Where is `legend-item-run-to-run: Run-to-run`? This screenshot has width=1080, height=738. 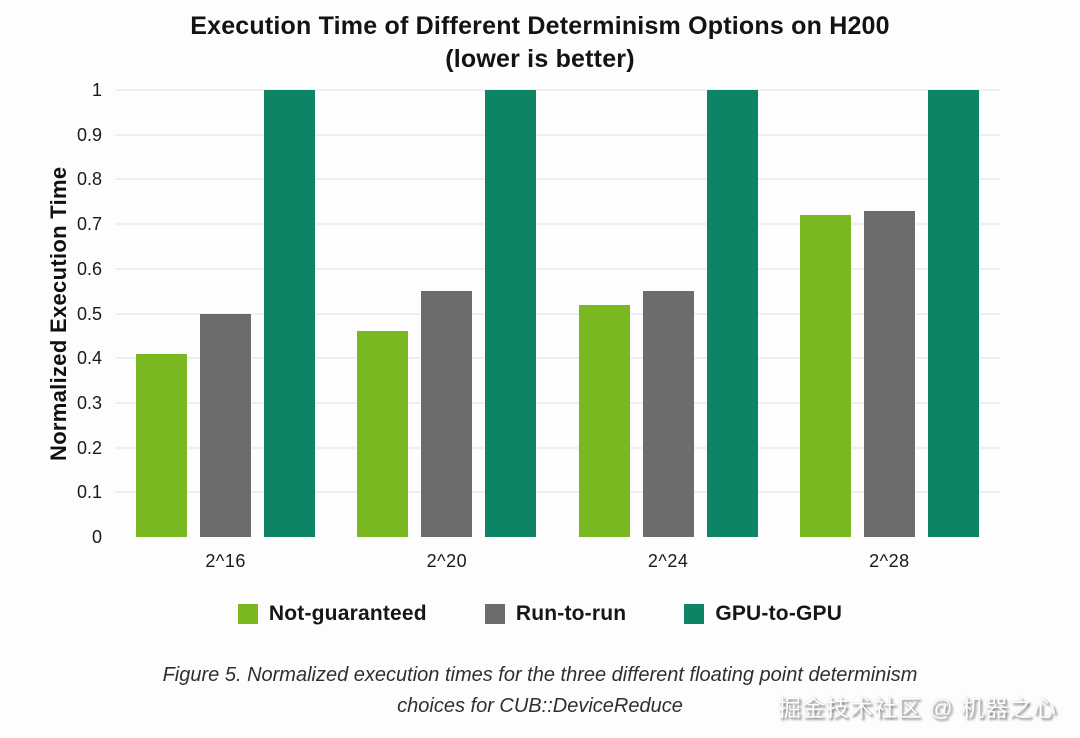
legend-item-run-to-run: Run-to-run is located at coordinates (555, 614).